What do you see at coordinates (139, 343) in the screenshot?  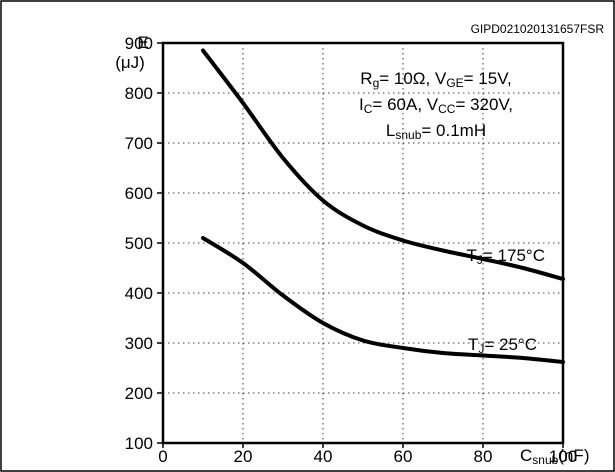 I see `y-tick-label-2: 300` at bounding box center [139, 343].